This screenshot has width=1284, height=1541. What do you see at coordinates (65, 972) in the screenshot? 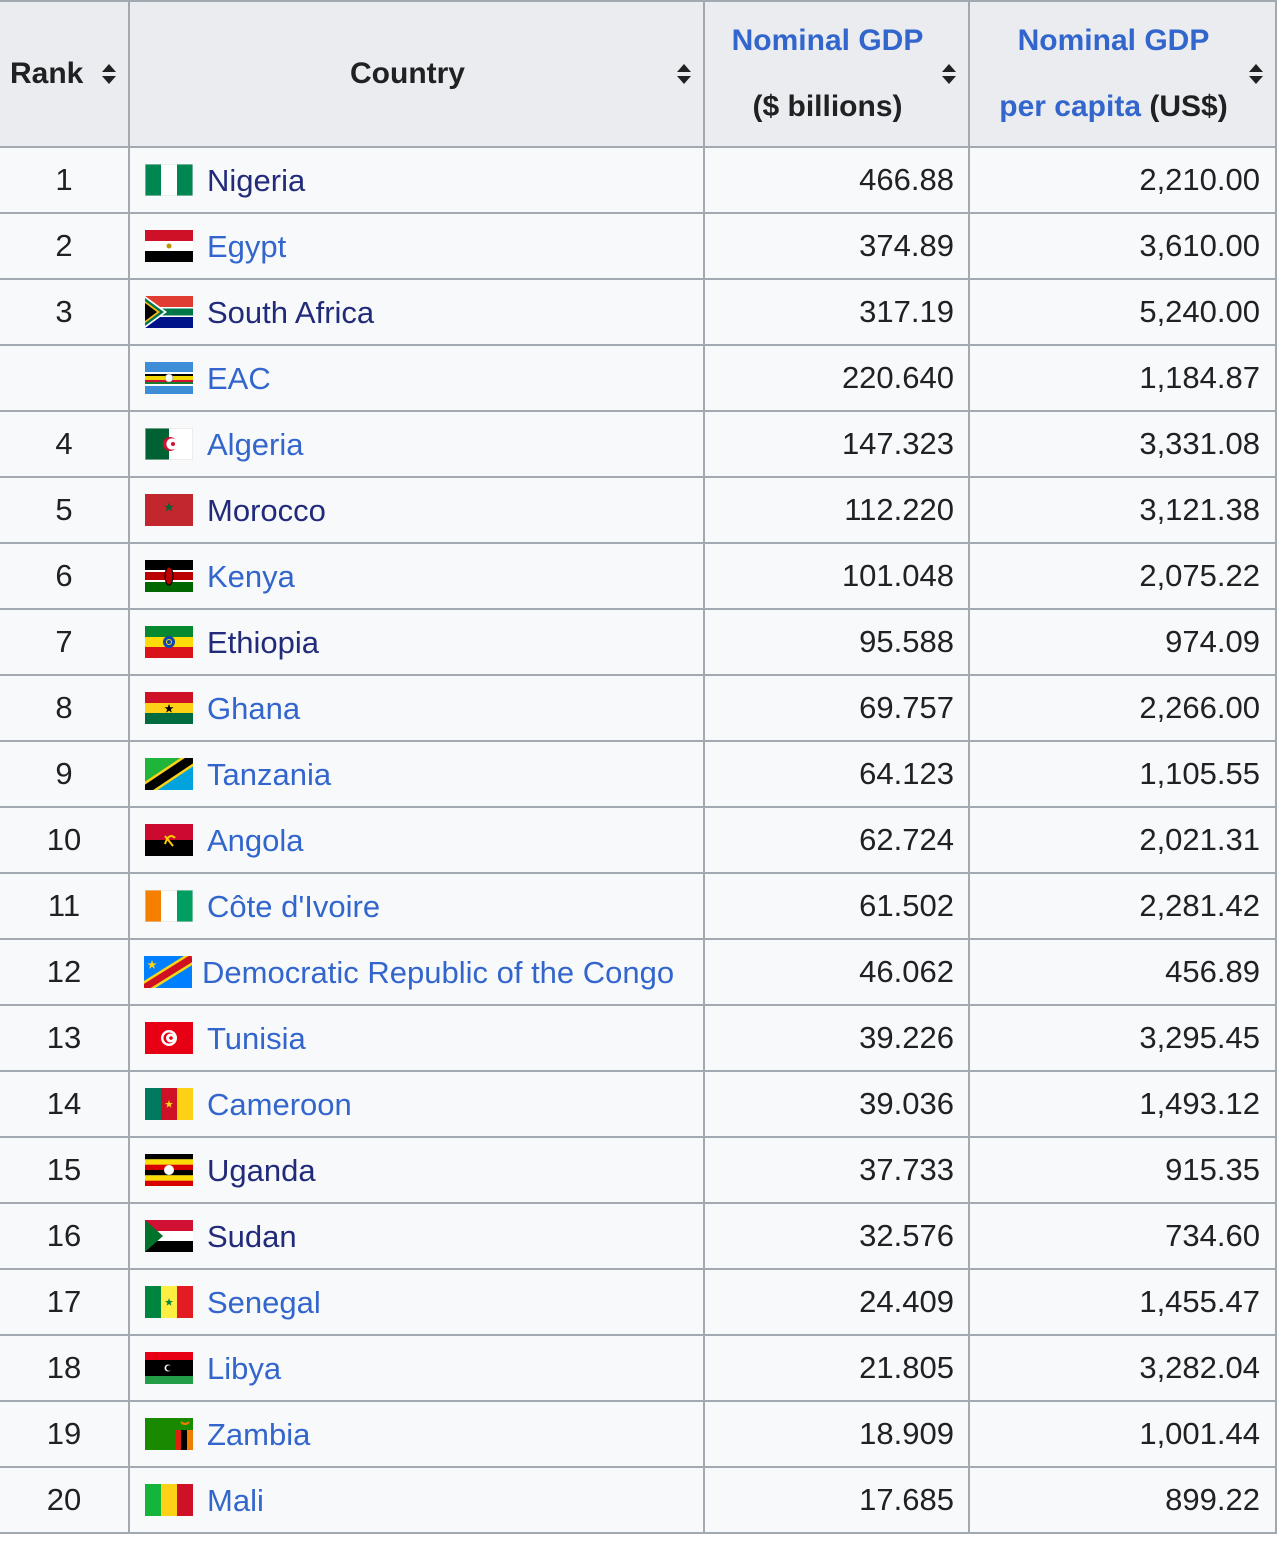
I see `rank-cell: 12` at bounding box center [65, 972].